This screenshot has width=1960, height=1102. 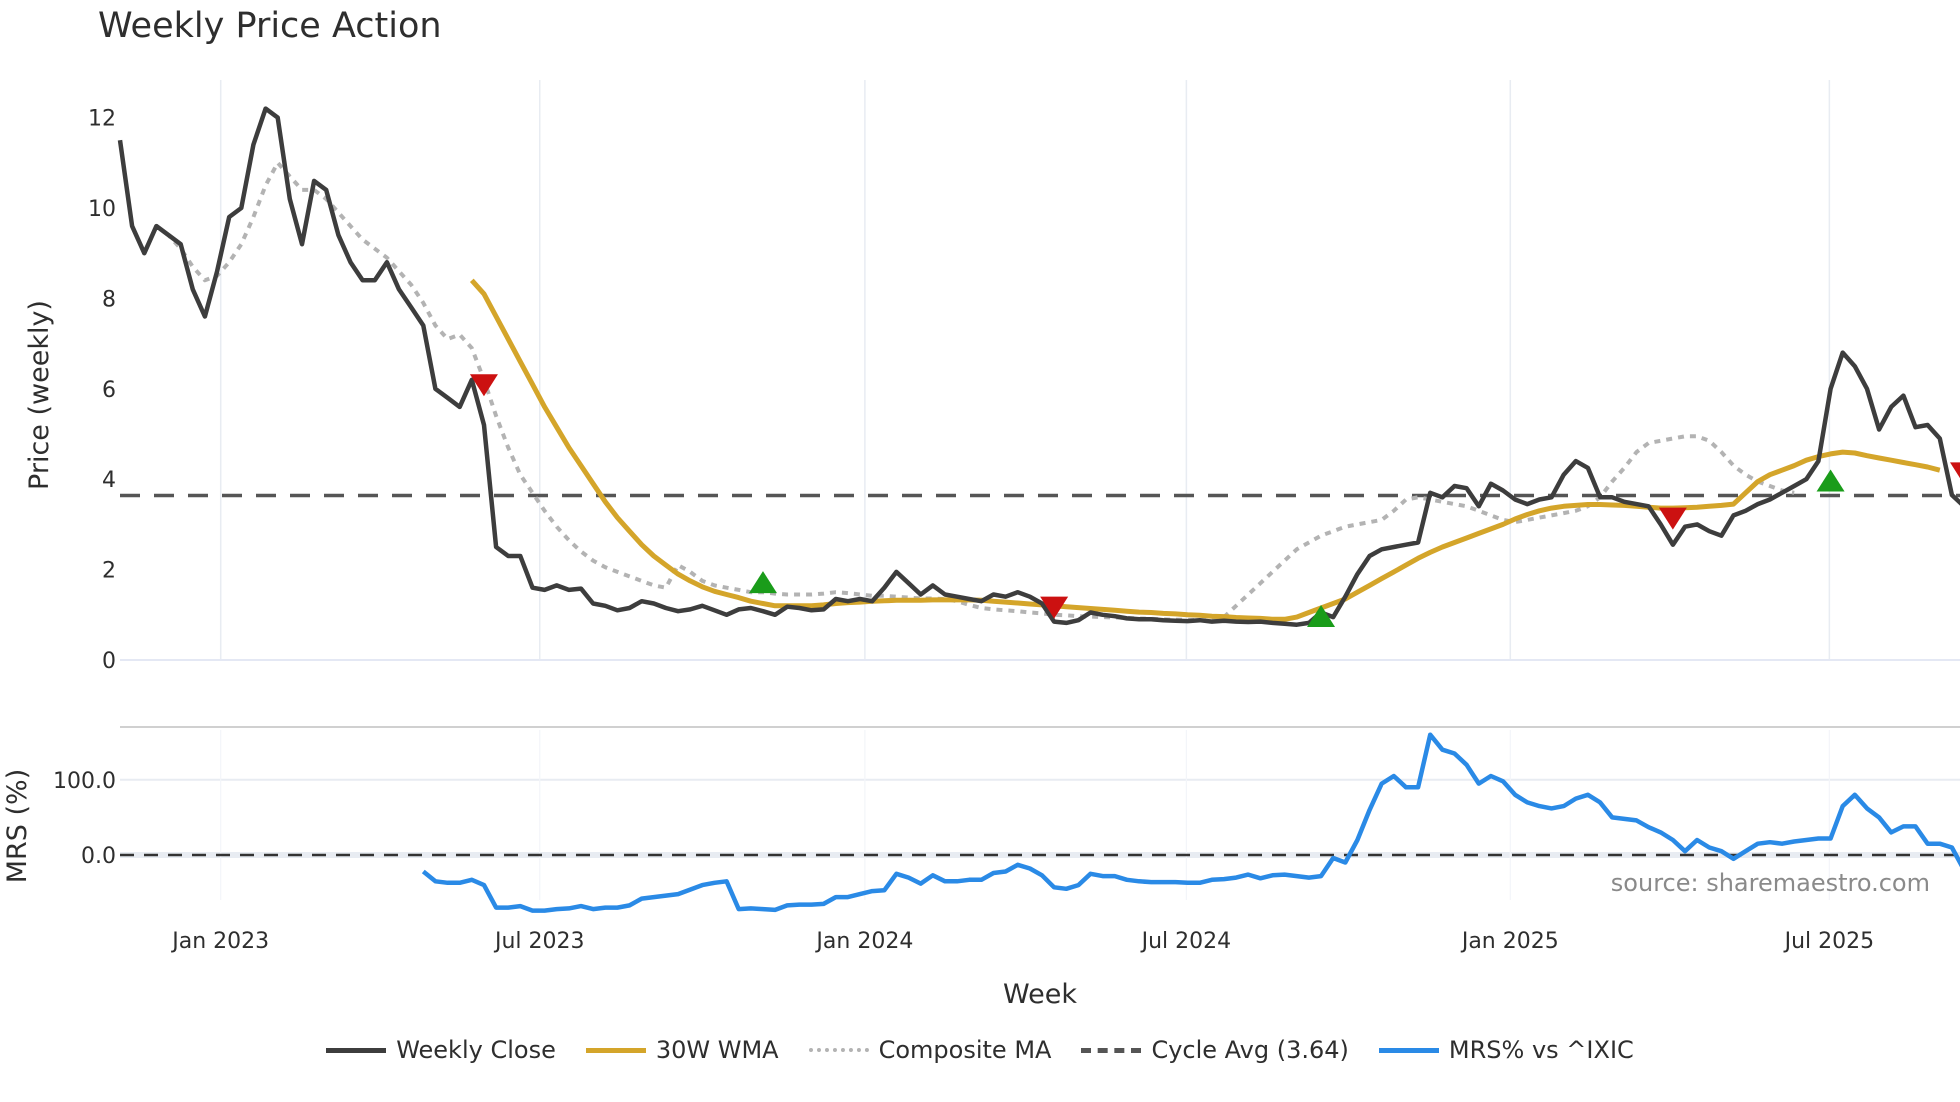 What do you see at coordinates (476, 1050) in the screenshot?
I see `legend-label: Weekly Close` at bounding box center [476, 1050].